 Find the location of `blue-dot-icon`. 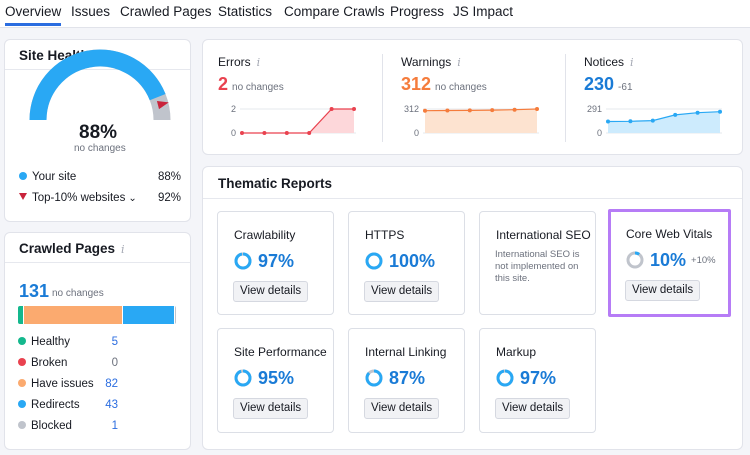

blue-dot-icon is located at coordinates (22, 404).